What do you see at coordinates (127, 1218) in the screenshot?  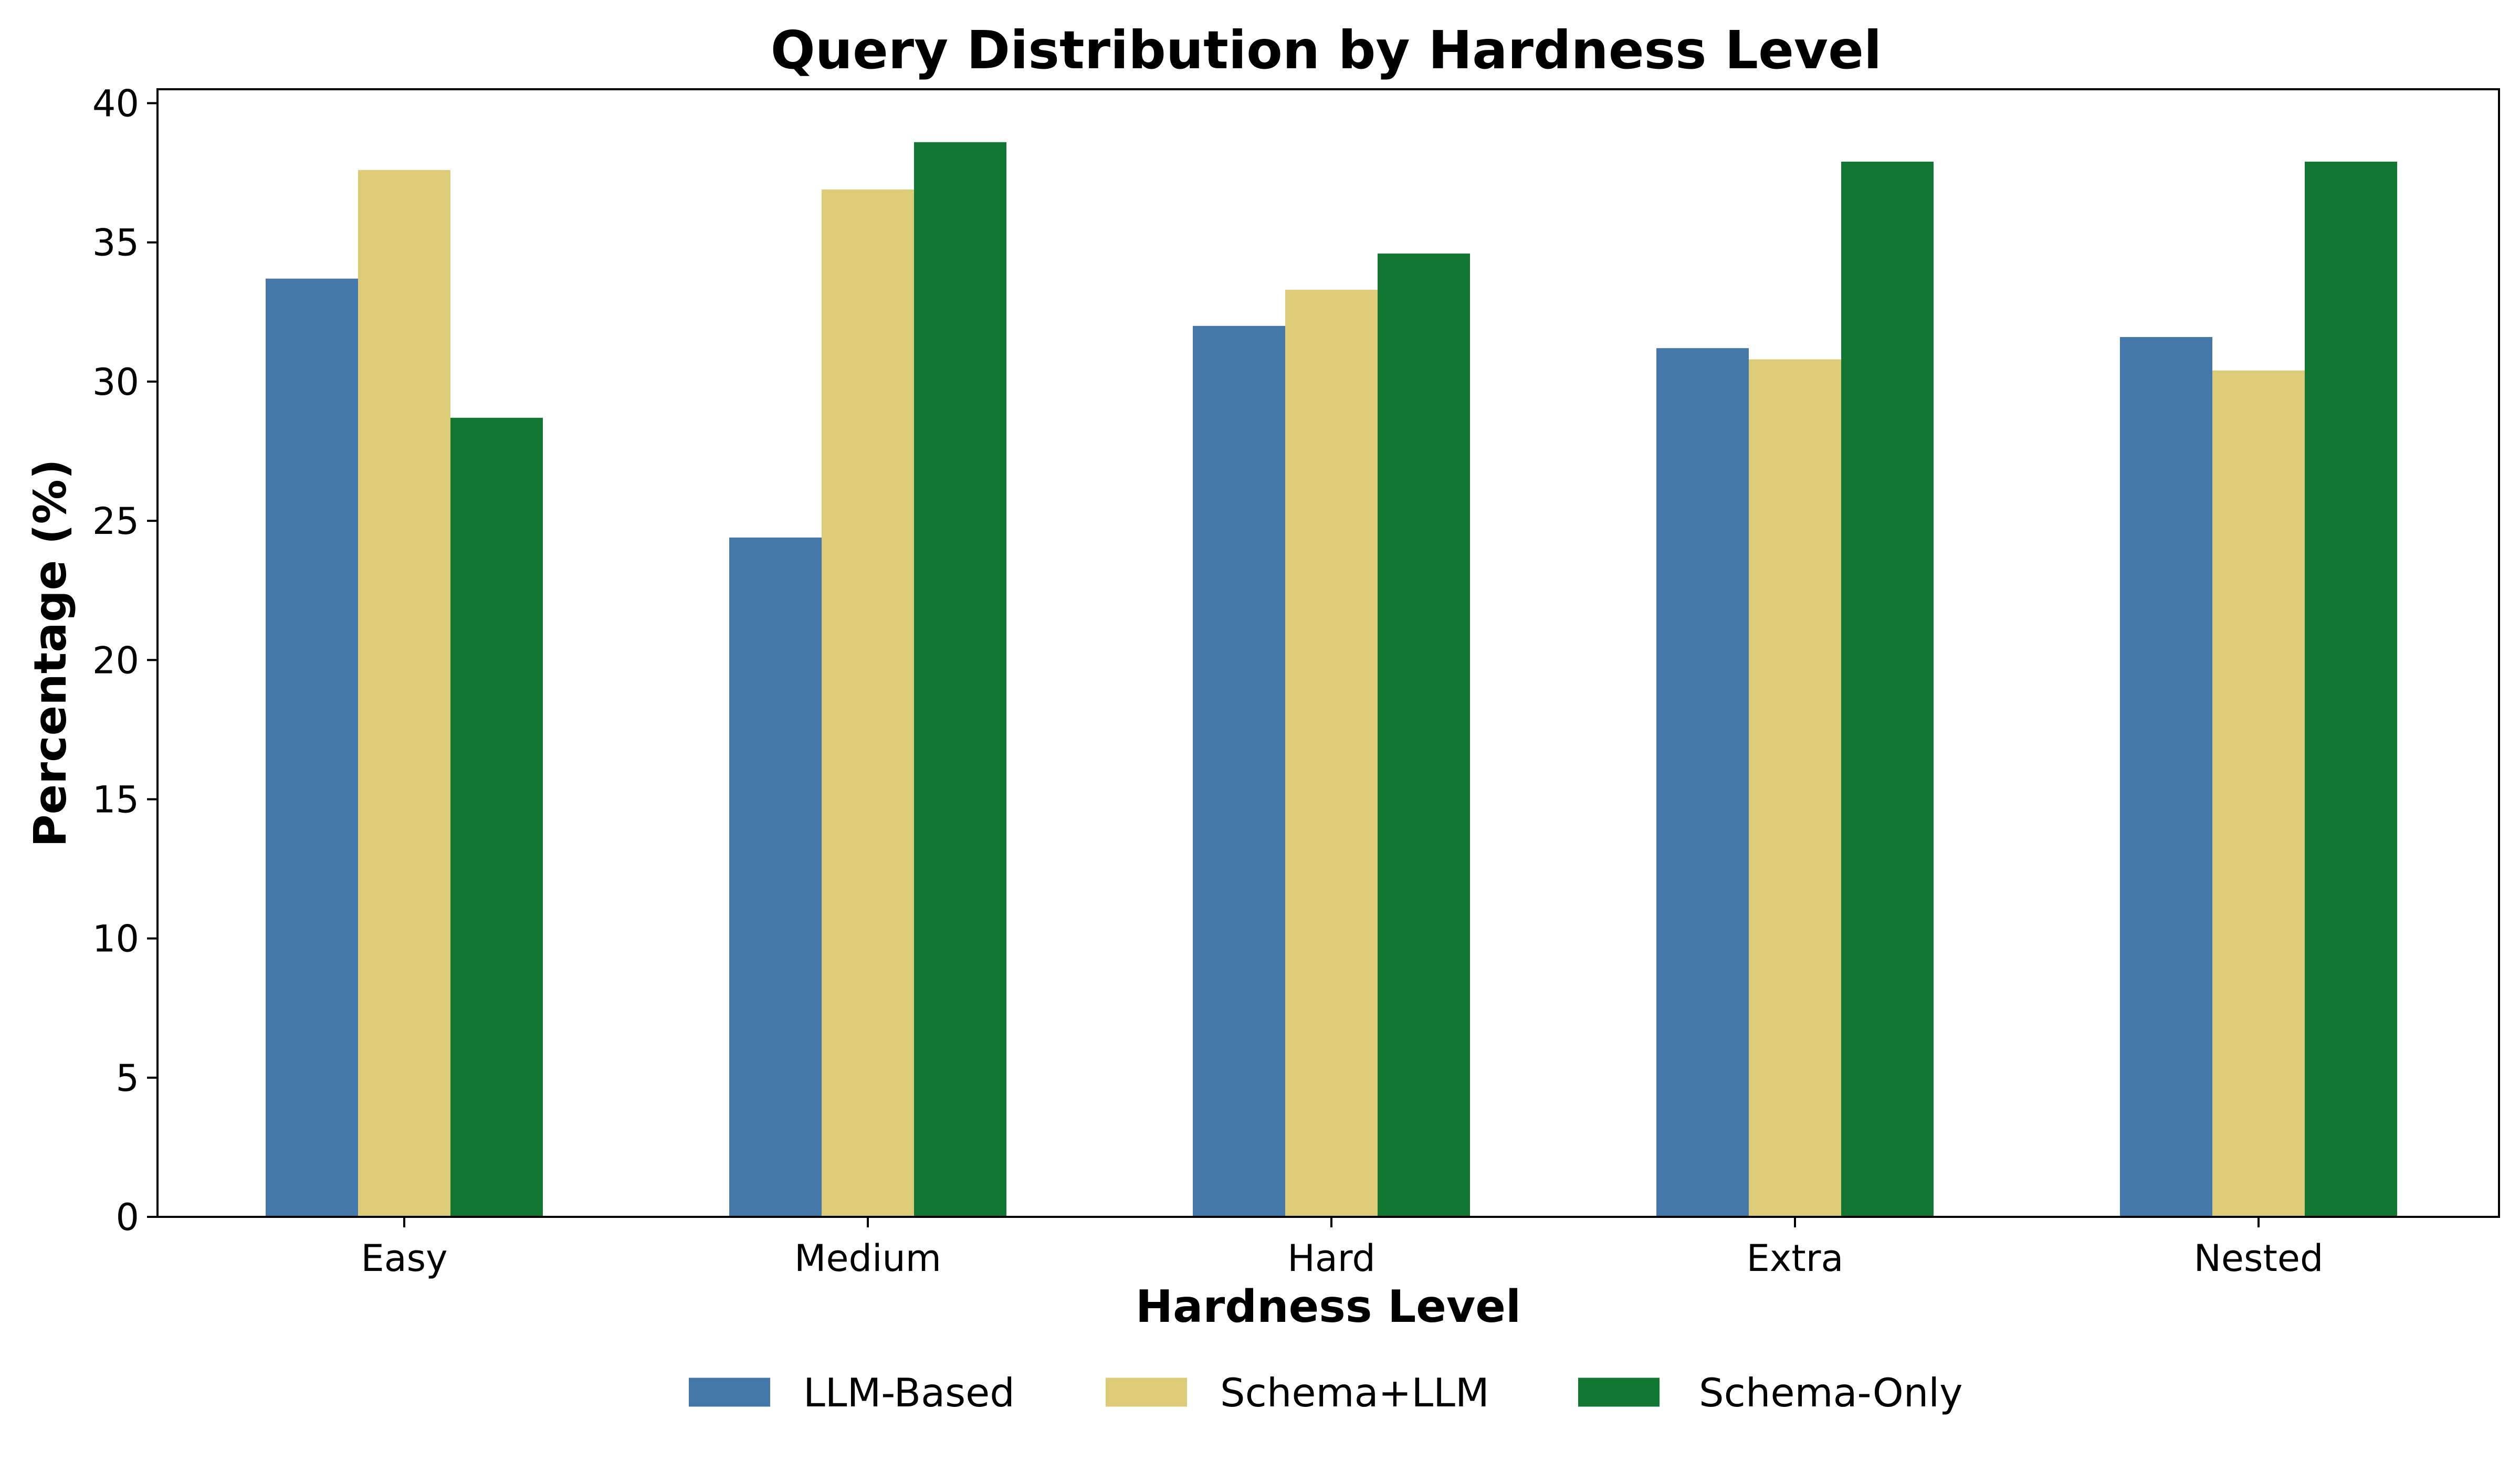 I see `y-tick-label: 0` at bounding box center [127, 1218].